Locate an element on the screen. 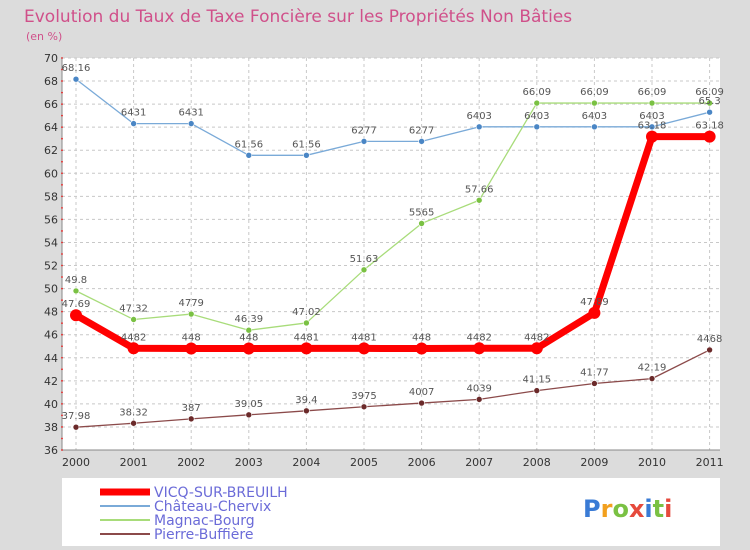 The height and width of the screenshot is (550, 750). x-tick-label: 2009 is located at coordinates (594, 462).